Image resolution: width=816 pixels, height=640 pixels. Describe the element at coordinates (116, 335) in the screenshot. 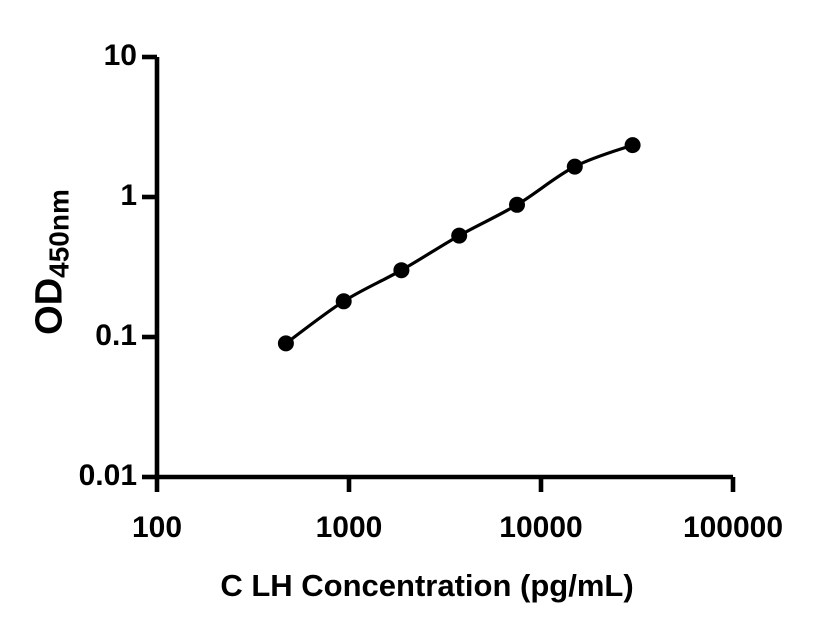

I see `y-tick-label-0.1: 0.1` at that location.